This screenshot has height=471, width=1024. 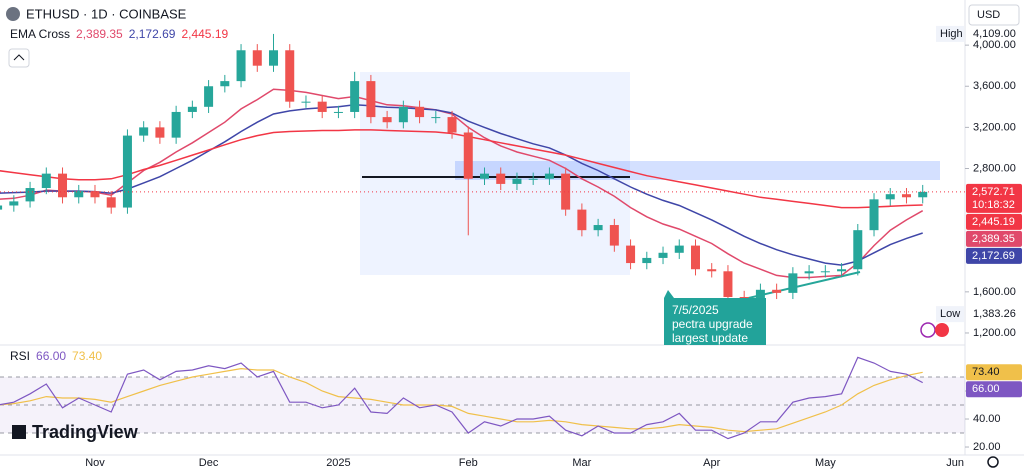 What do you see at coordinates (988, 15) in the screenshot?
I see `currency: USD` at bounding box center [988, 15].